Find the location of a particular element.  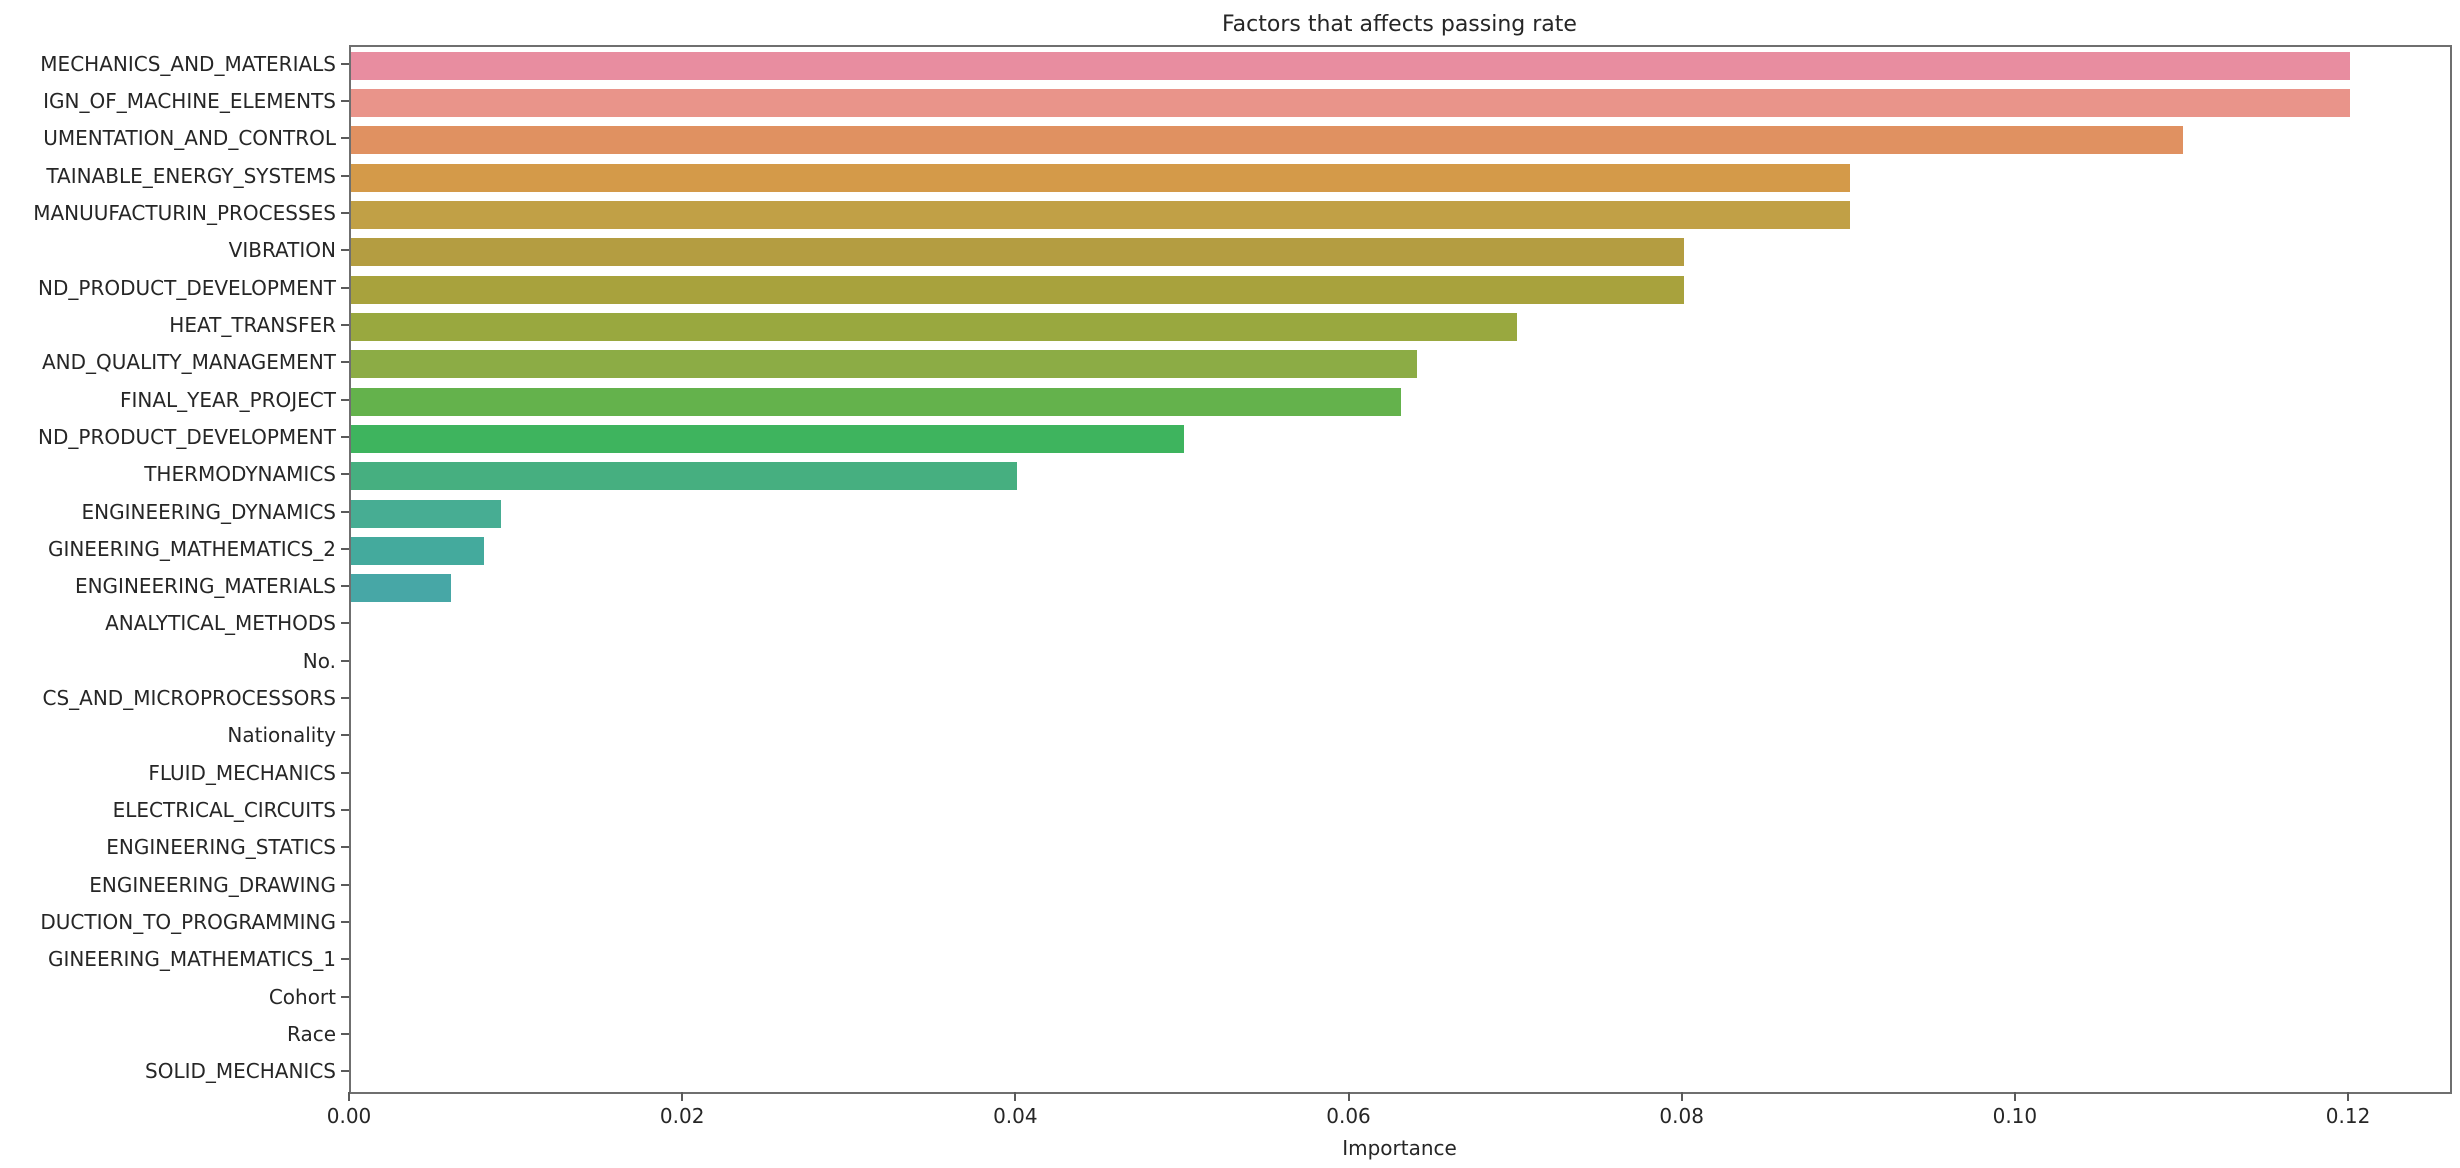

y-axis-label: TAINABLE_ENERGY_SYSTEMS is located at coordinates (191, 175).